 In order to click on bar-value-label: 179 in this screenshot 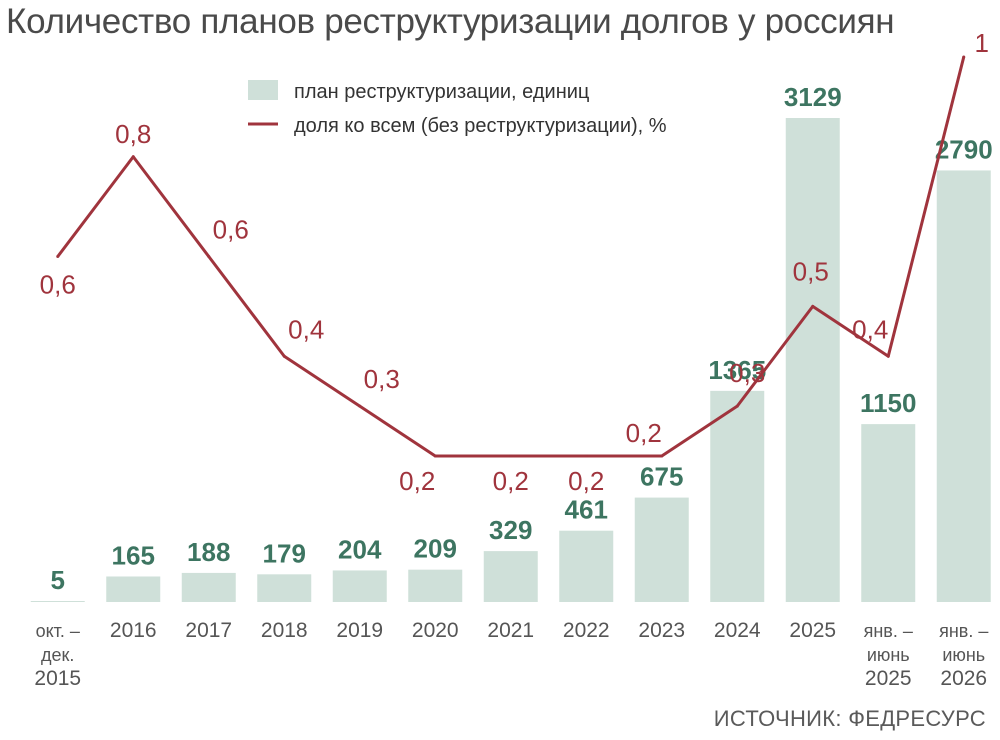, I will do `click(284, 553)`.